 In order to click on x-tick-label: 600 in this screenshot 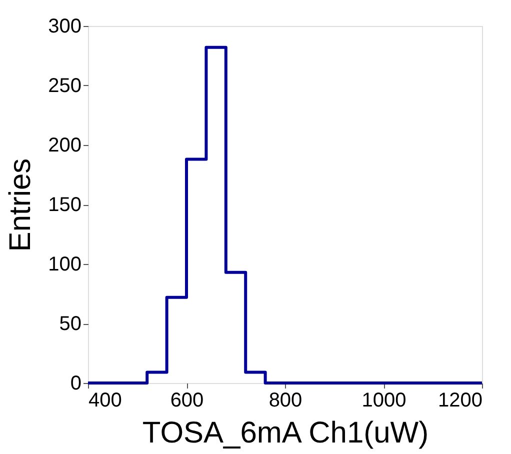, I will do `click(187, 401)`.